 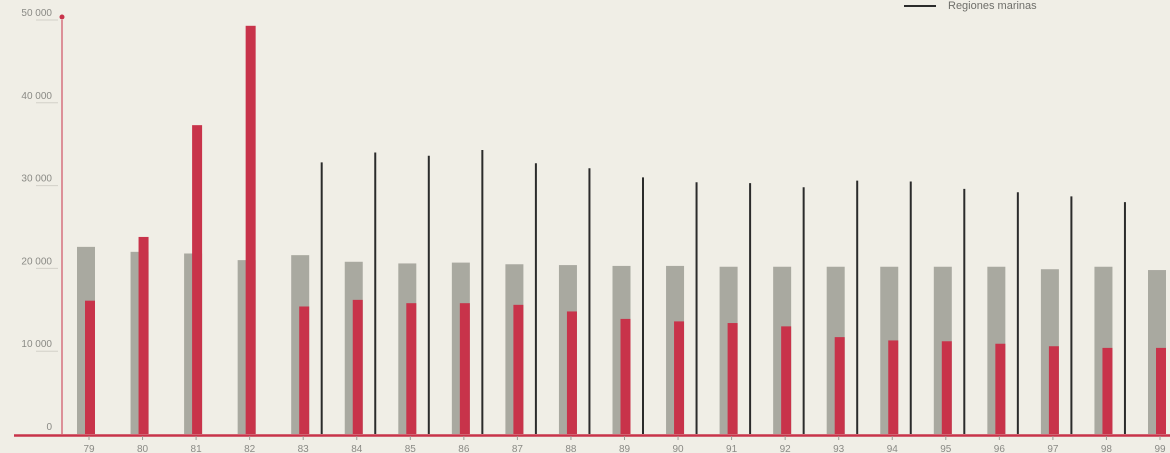 What do you see at coordinates (571, 448) in the screenshot?
I see `x-tick-label: 88` at bounding box center [571, 448].